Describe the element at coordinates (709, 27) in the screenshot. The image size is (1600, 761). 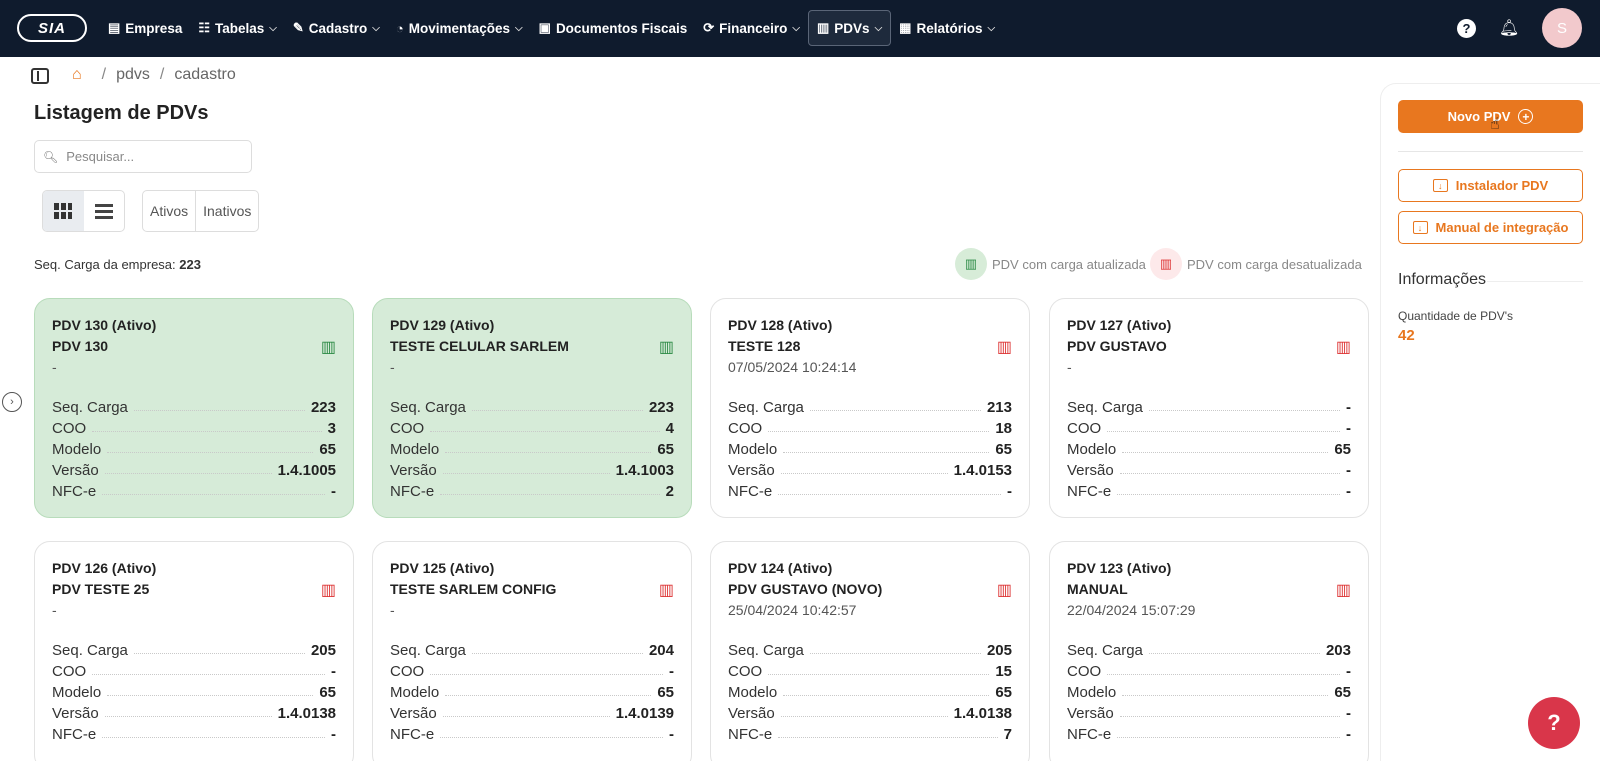
I see `cycle-icon: ⟳` at that location.